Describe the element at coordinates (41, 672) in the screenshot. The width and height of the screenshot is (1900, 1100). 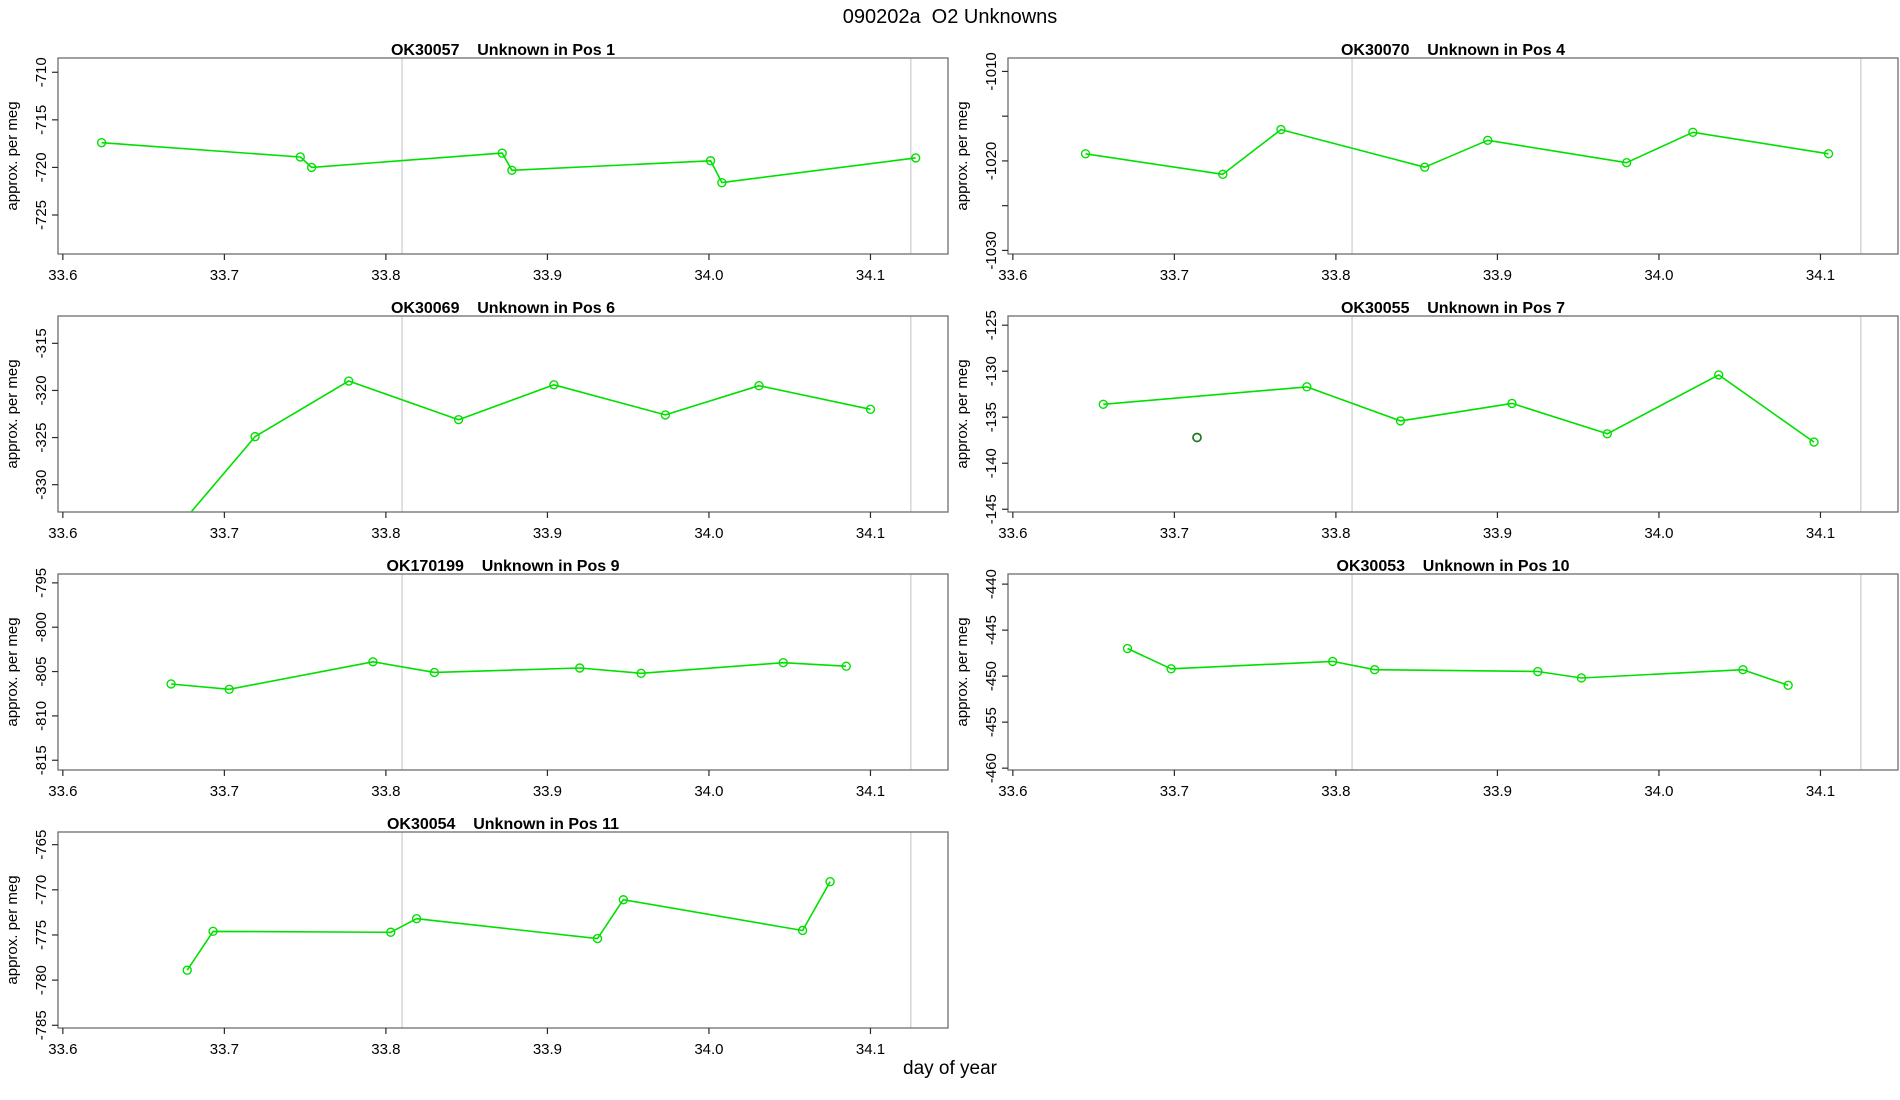
I see `y-tick-label: -805` at that location.